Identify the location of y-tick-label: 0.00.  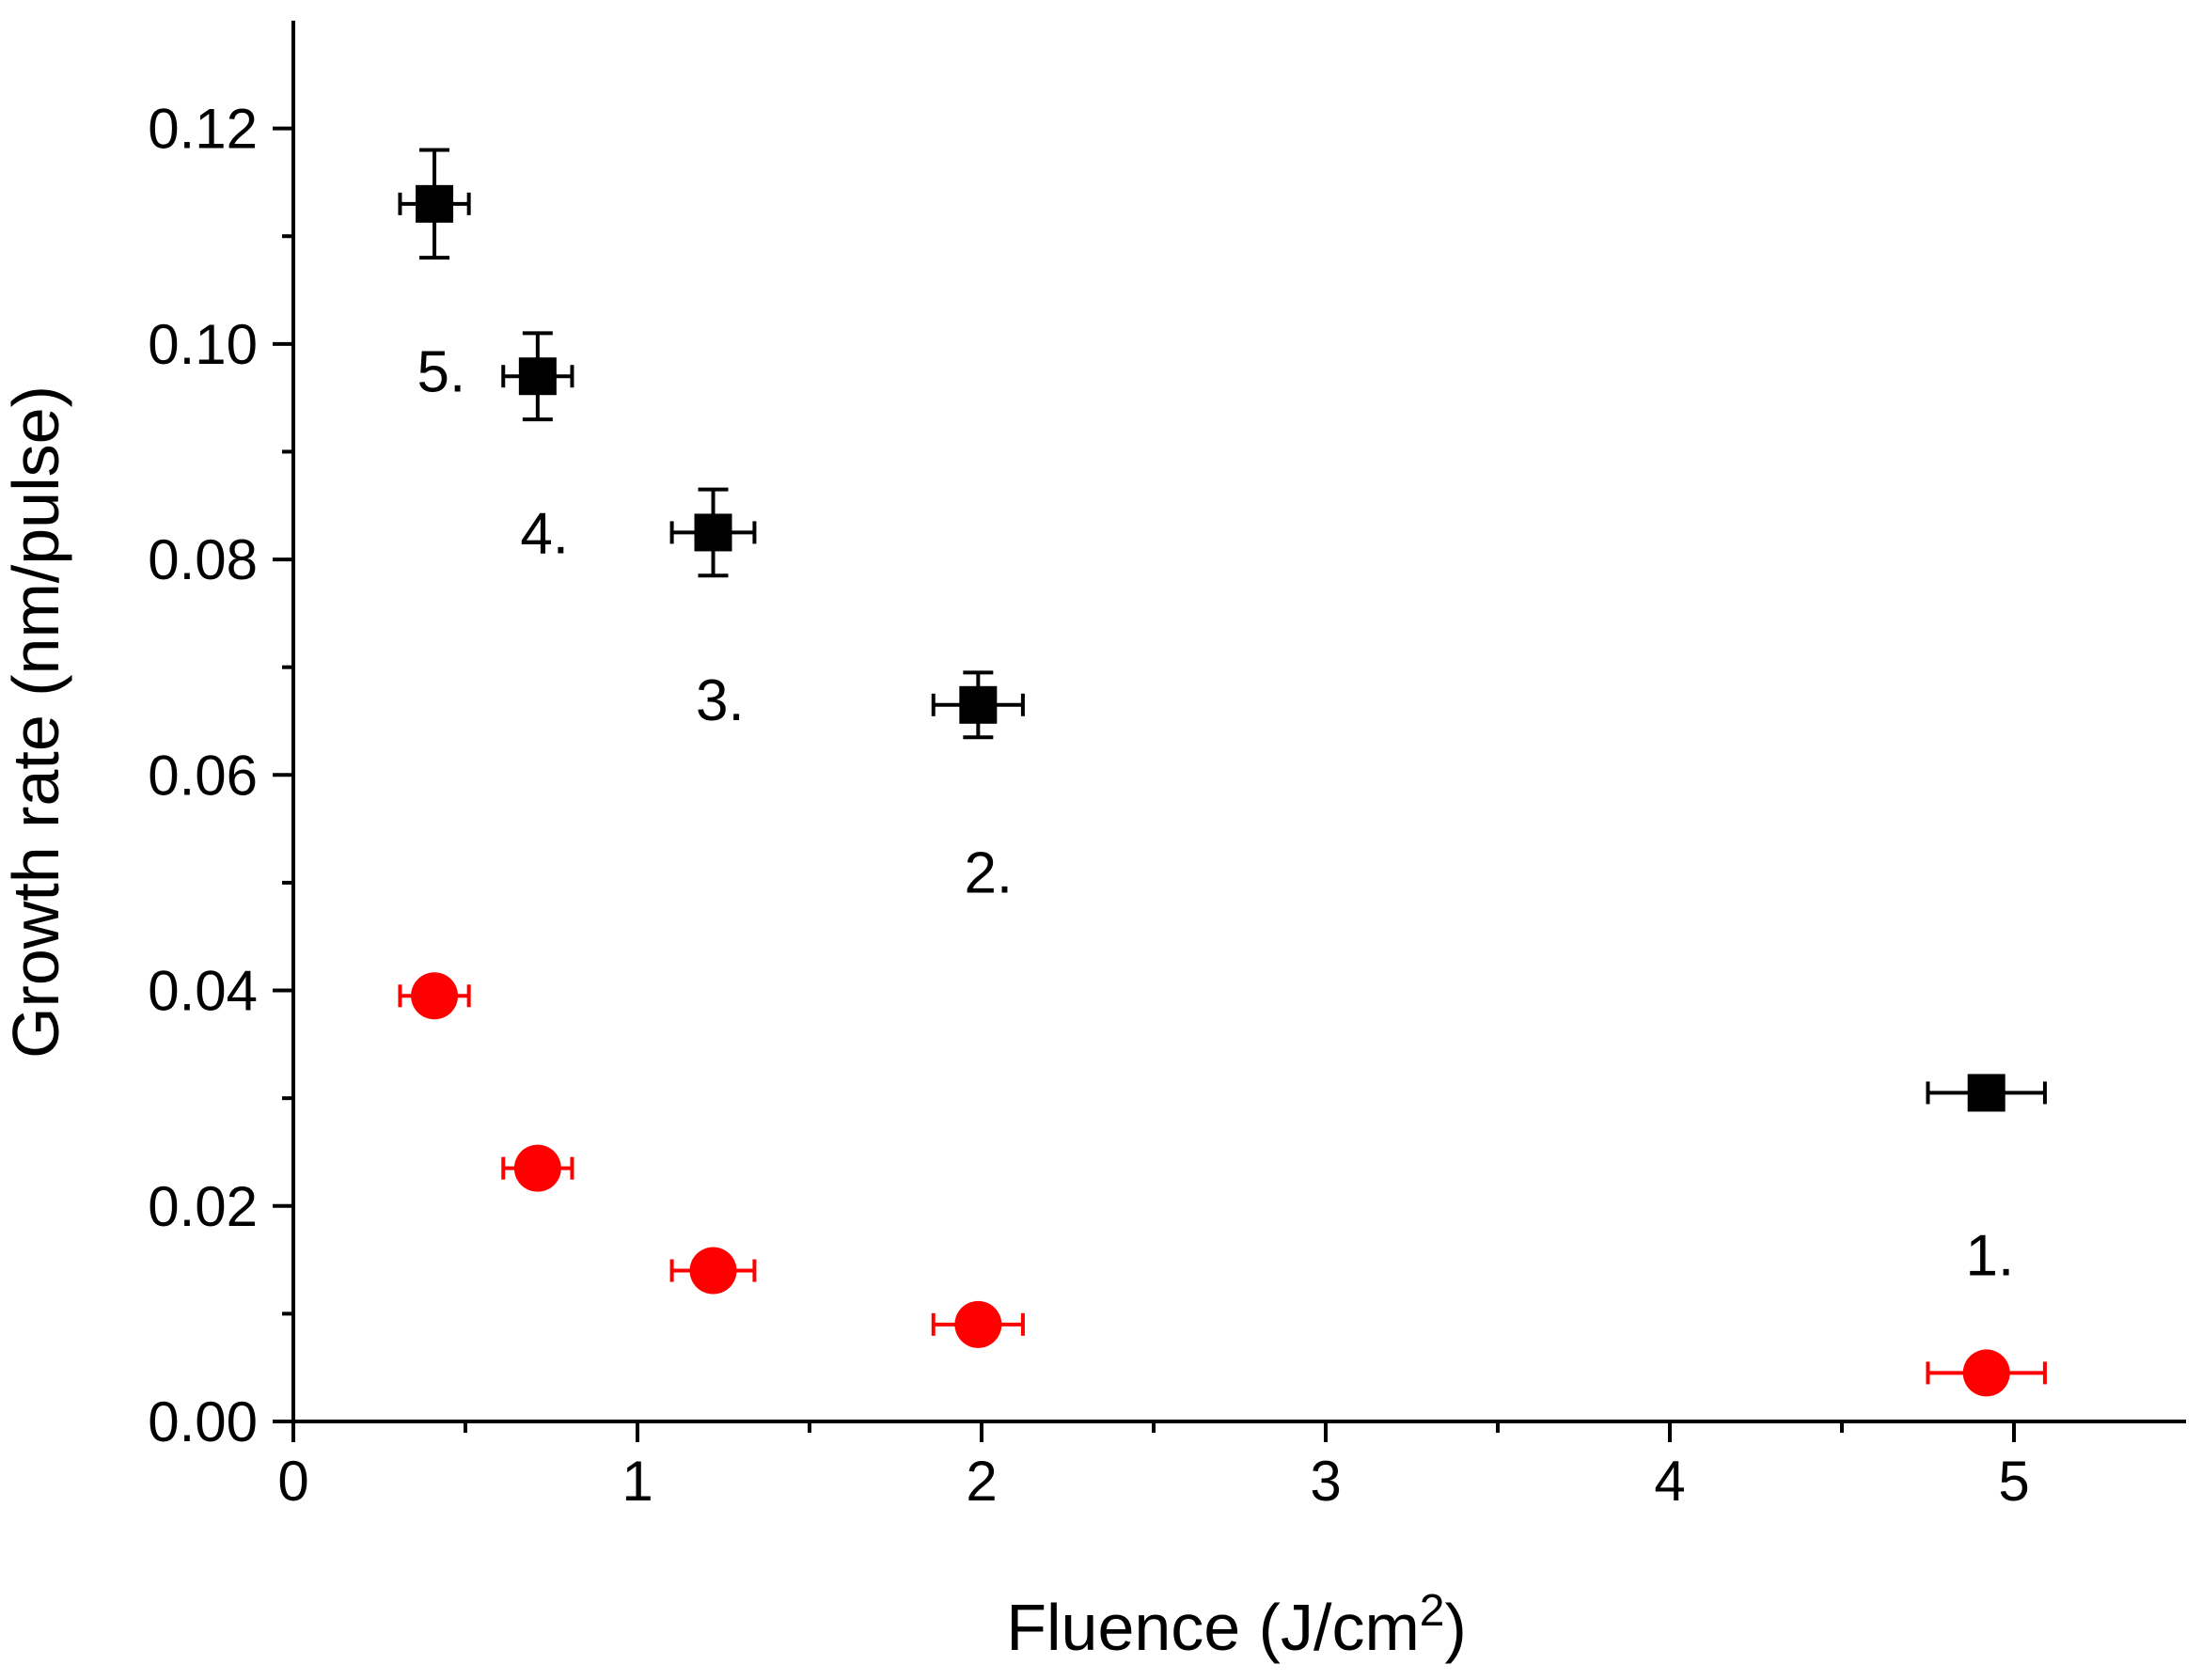
(203, 1421).